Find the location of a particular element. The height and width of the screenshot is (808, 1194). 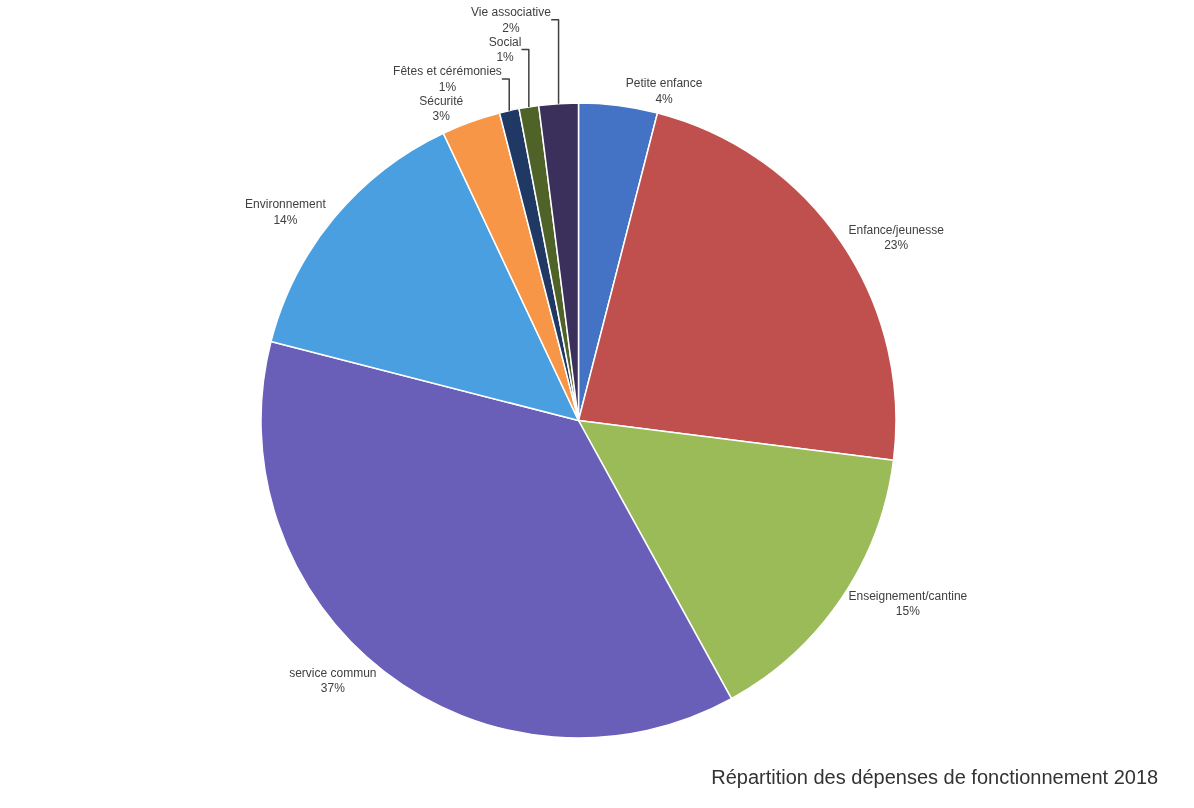

slice-label: Vie associative is located at coordinates (511, 12).